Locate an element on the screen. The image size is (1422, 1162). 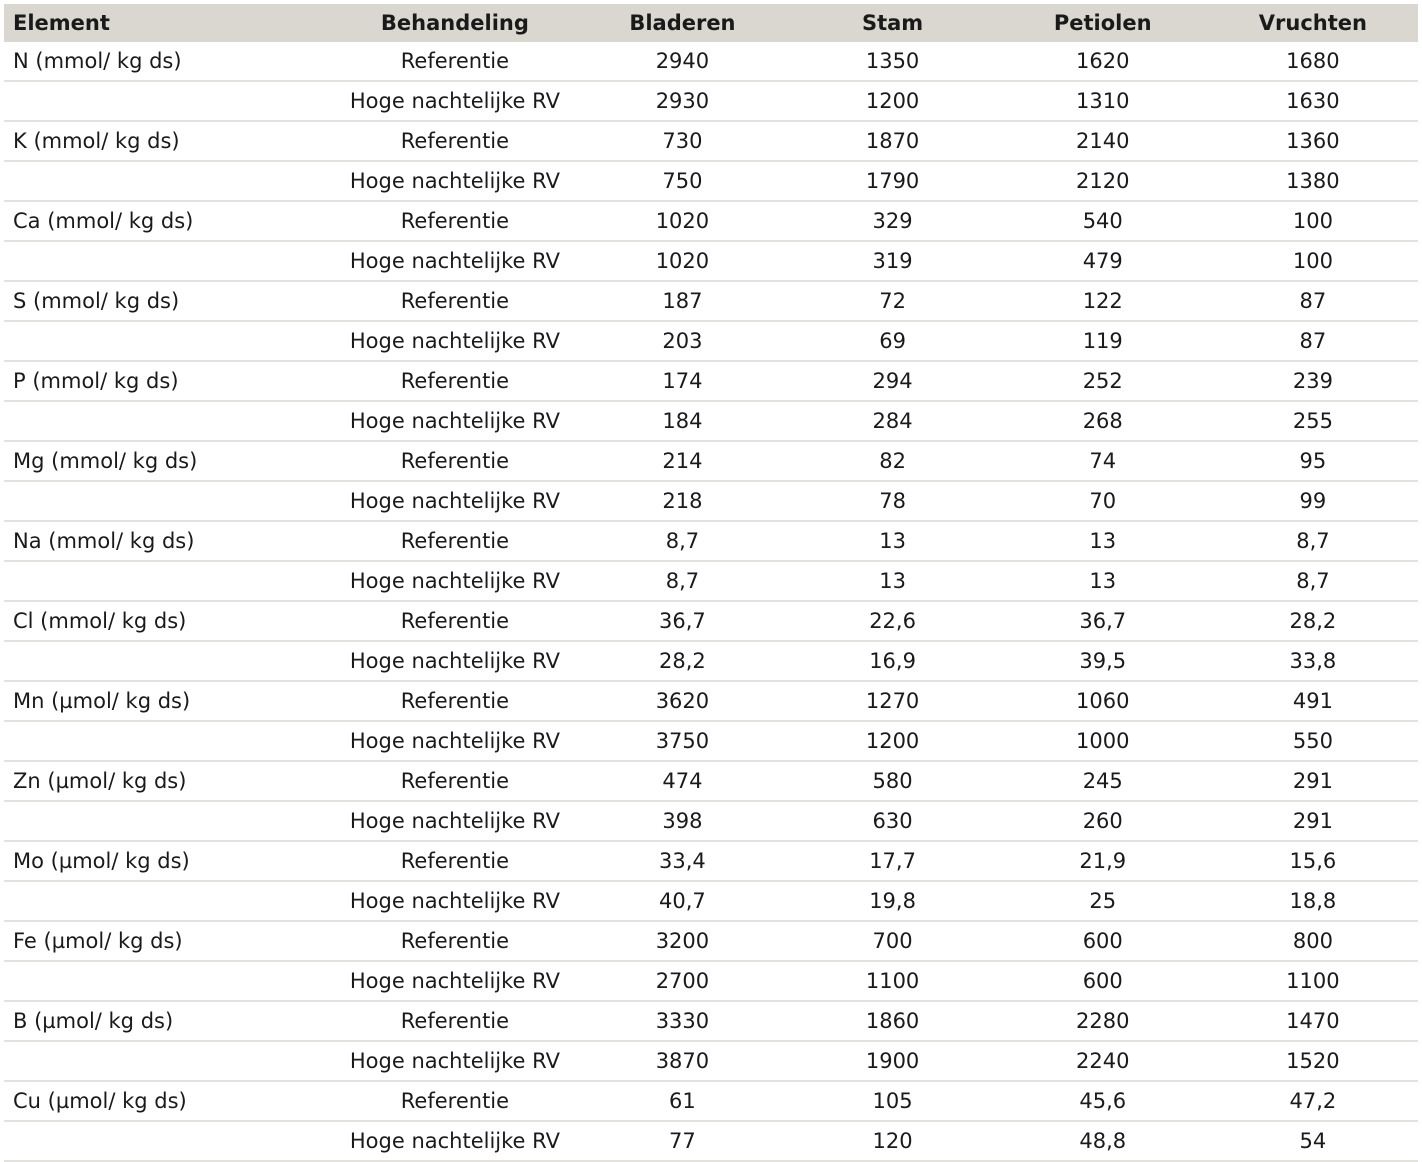
header-bladeren: Bladeren is located at coordinates (682, 23).